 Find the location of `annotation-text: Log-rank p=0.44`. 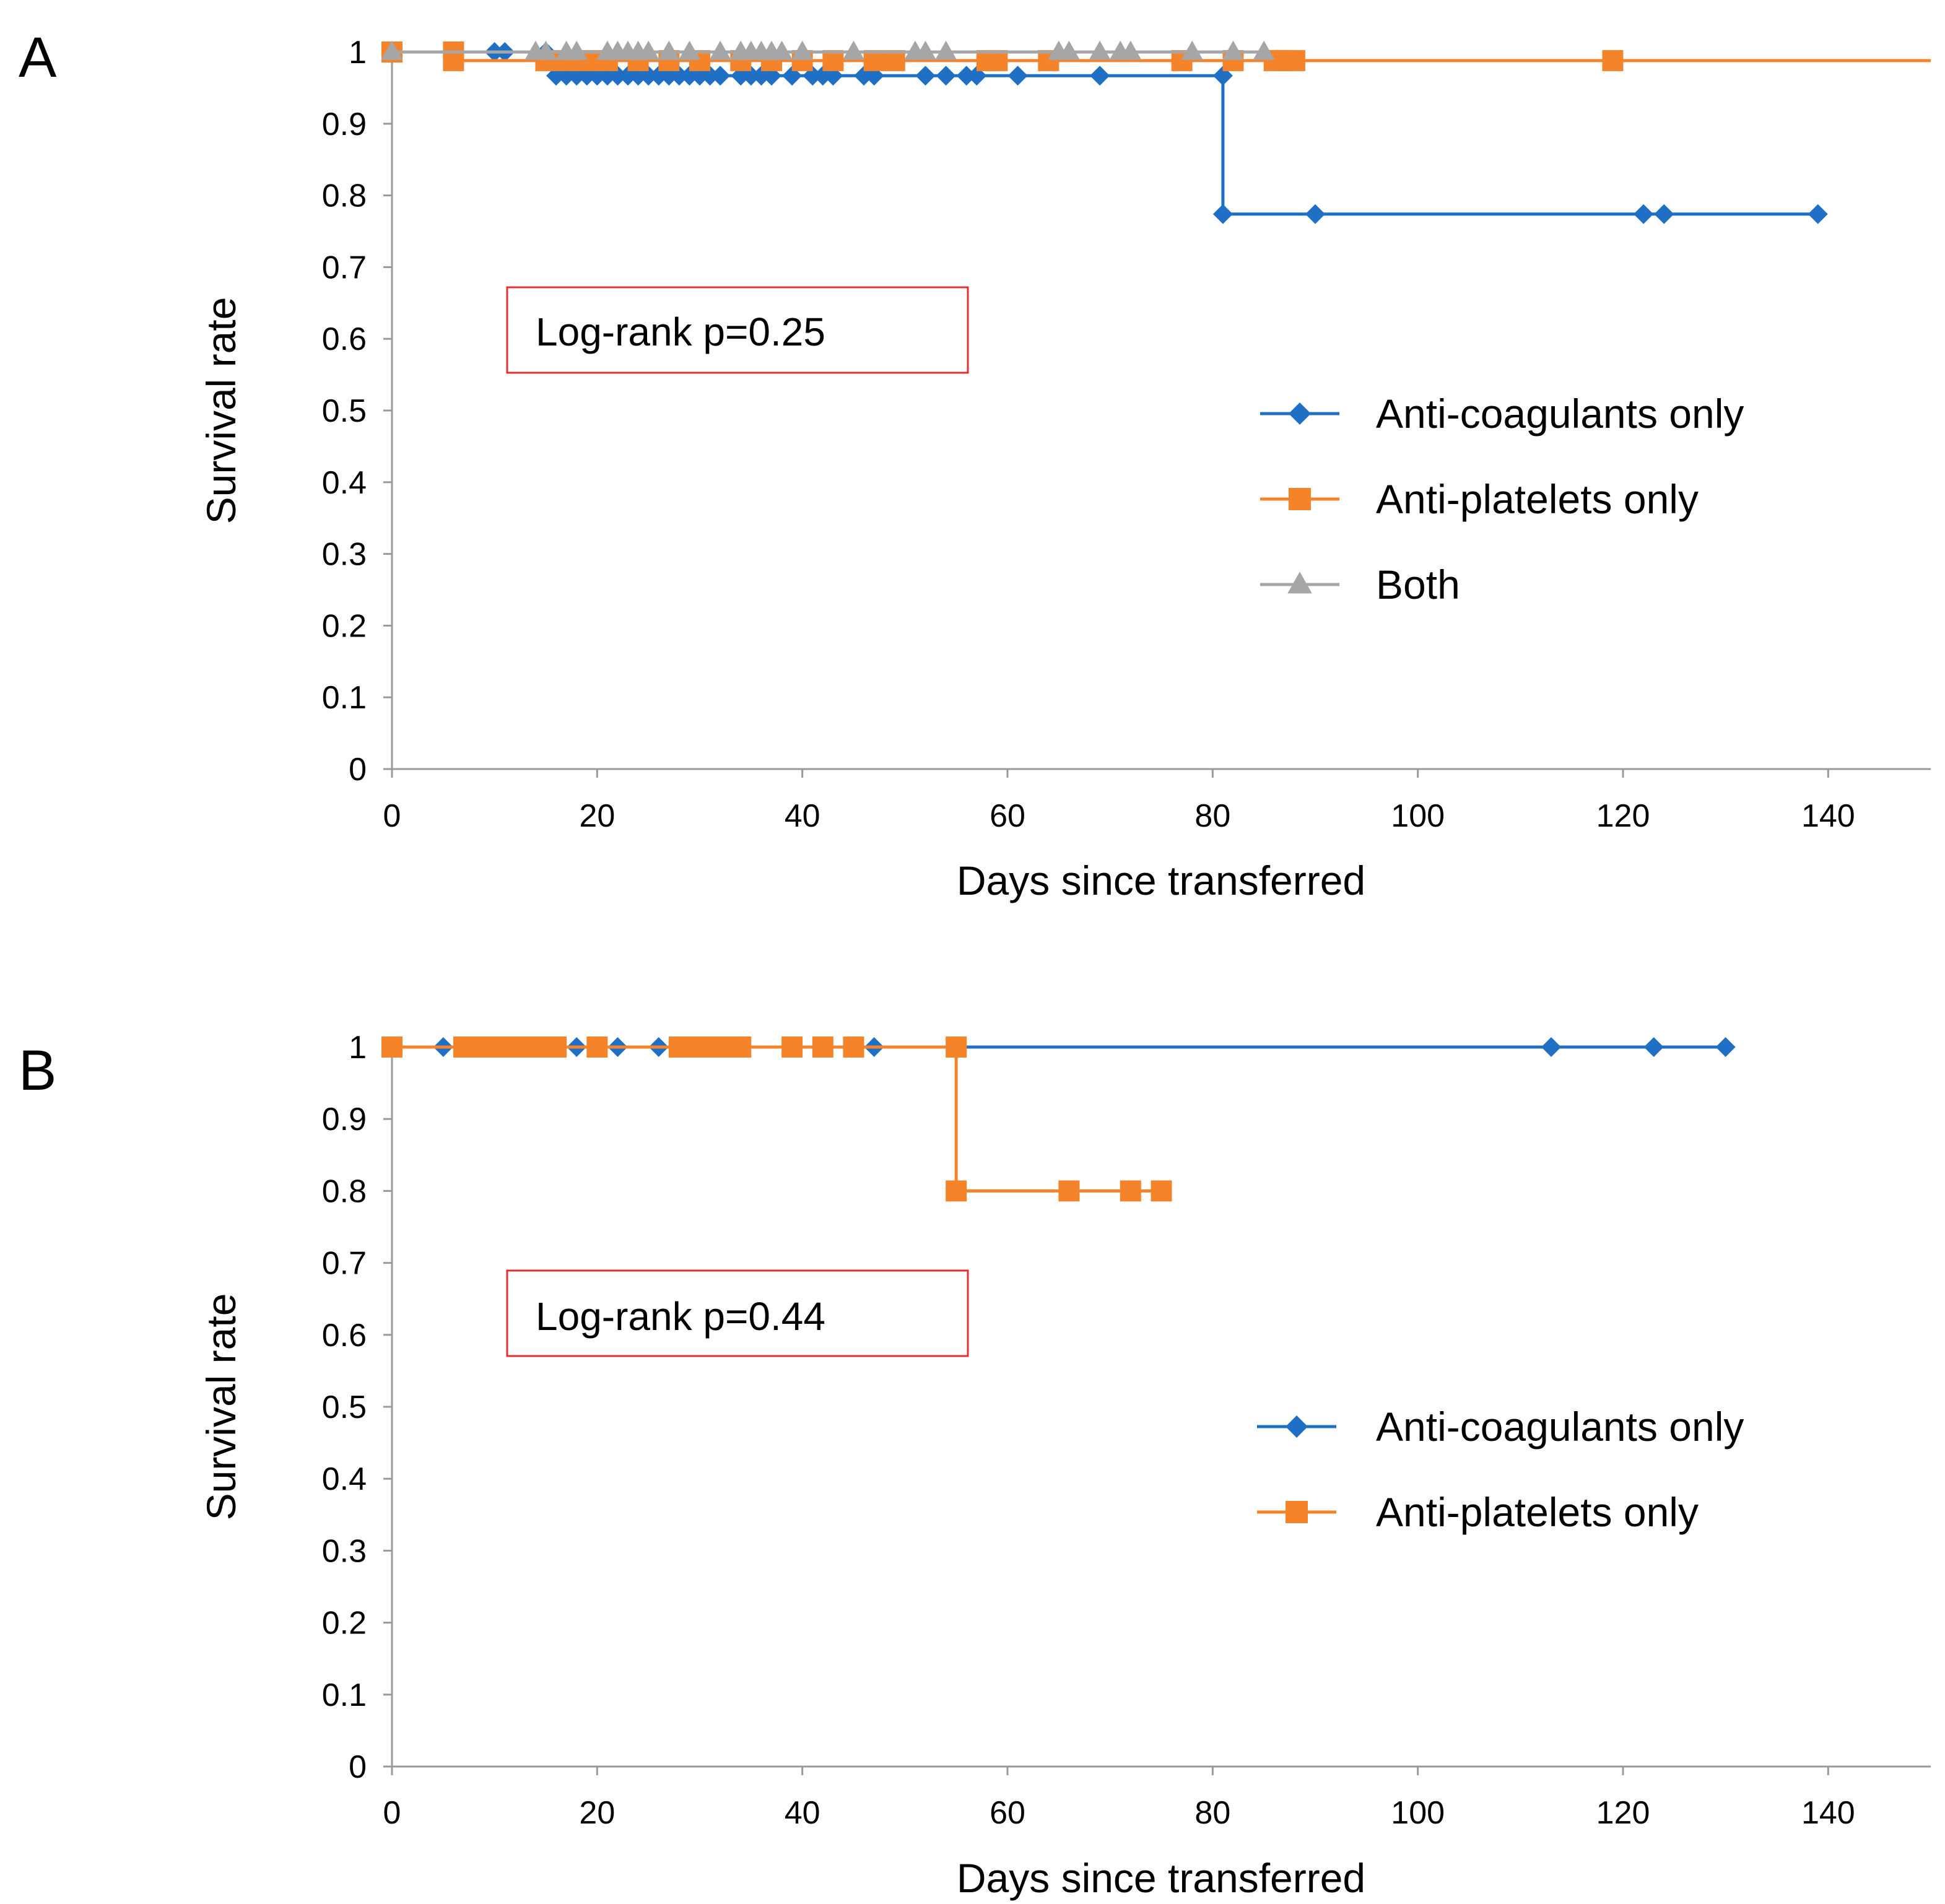

annotation-text: Log-rank p=0.44 is located at coordinates (680, 1316).